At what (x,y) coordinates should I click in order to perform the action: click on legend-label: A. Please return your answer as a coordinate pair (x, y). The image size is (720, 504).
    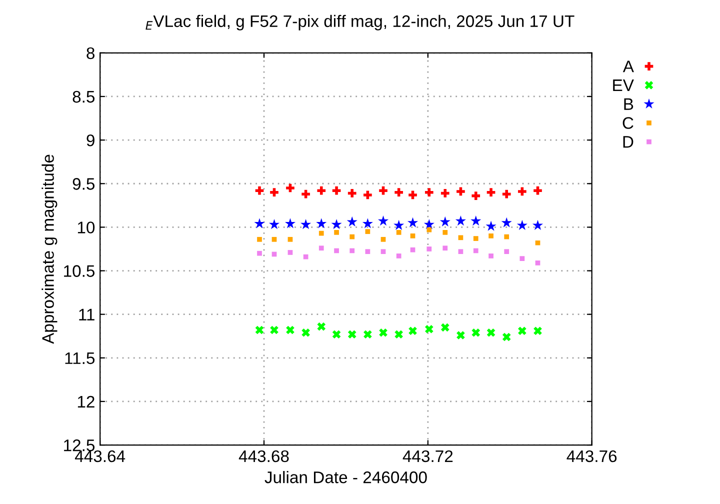
    Looking at the image, I should click on (628, 66).